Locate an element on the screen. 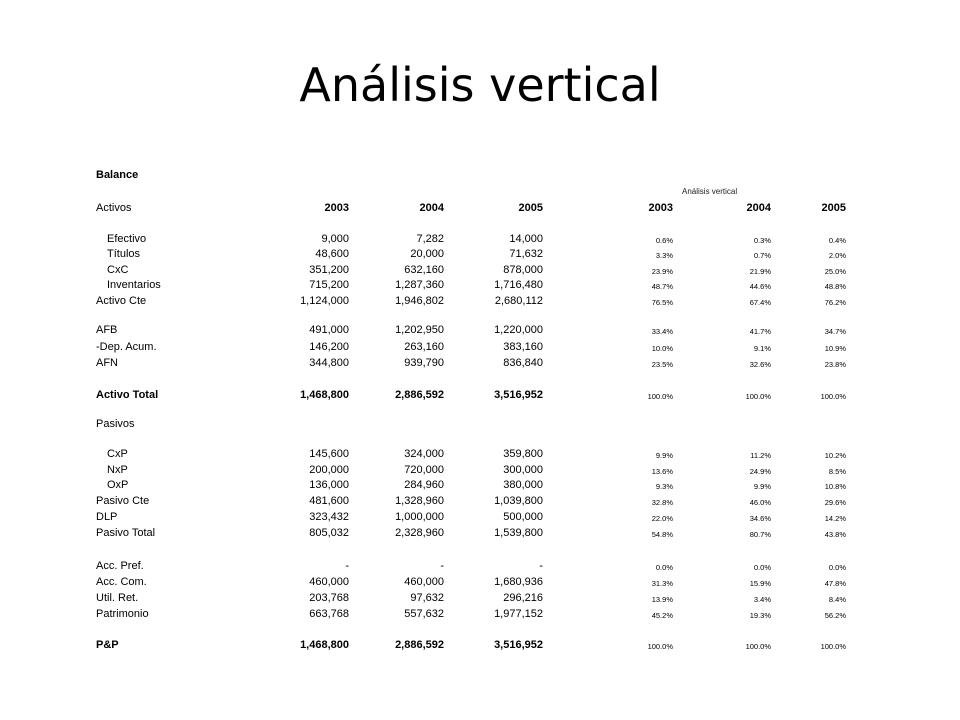 Image resolution: width=960 pixels, height=720 pixels. value-cell: 1,977,152 is located at coordinates (518, 614).